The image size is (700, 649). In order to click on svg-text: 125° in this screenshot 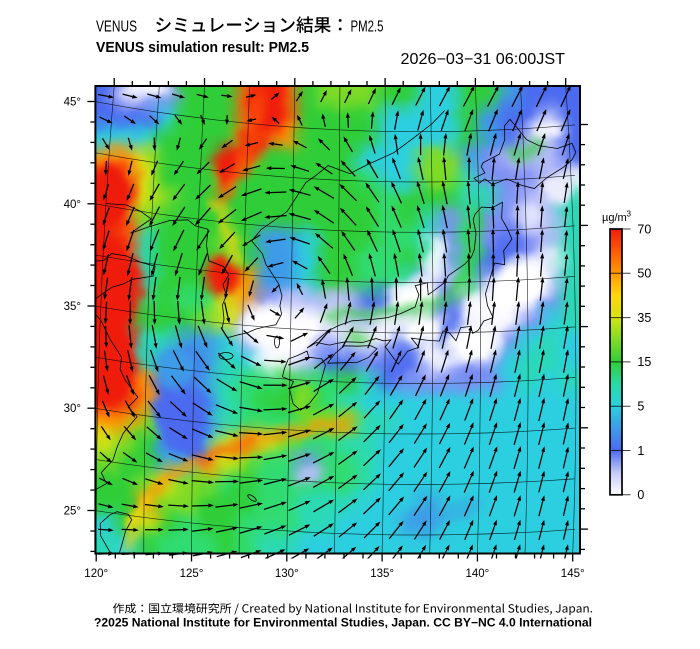, I will do `click(192, 574)`.